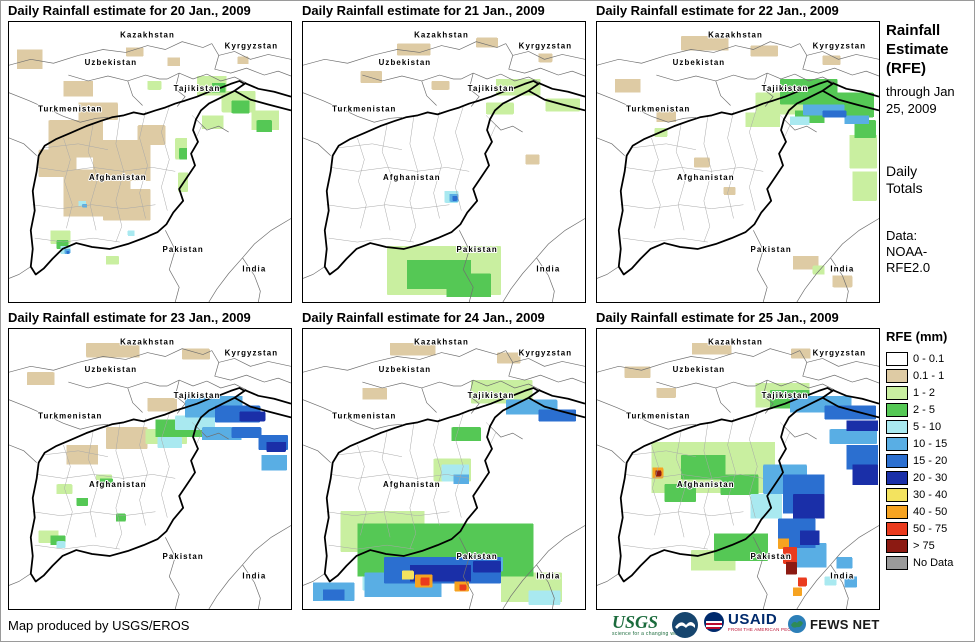  I want to click on legend-label: 1 - 2, so click(924, 393).